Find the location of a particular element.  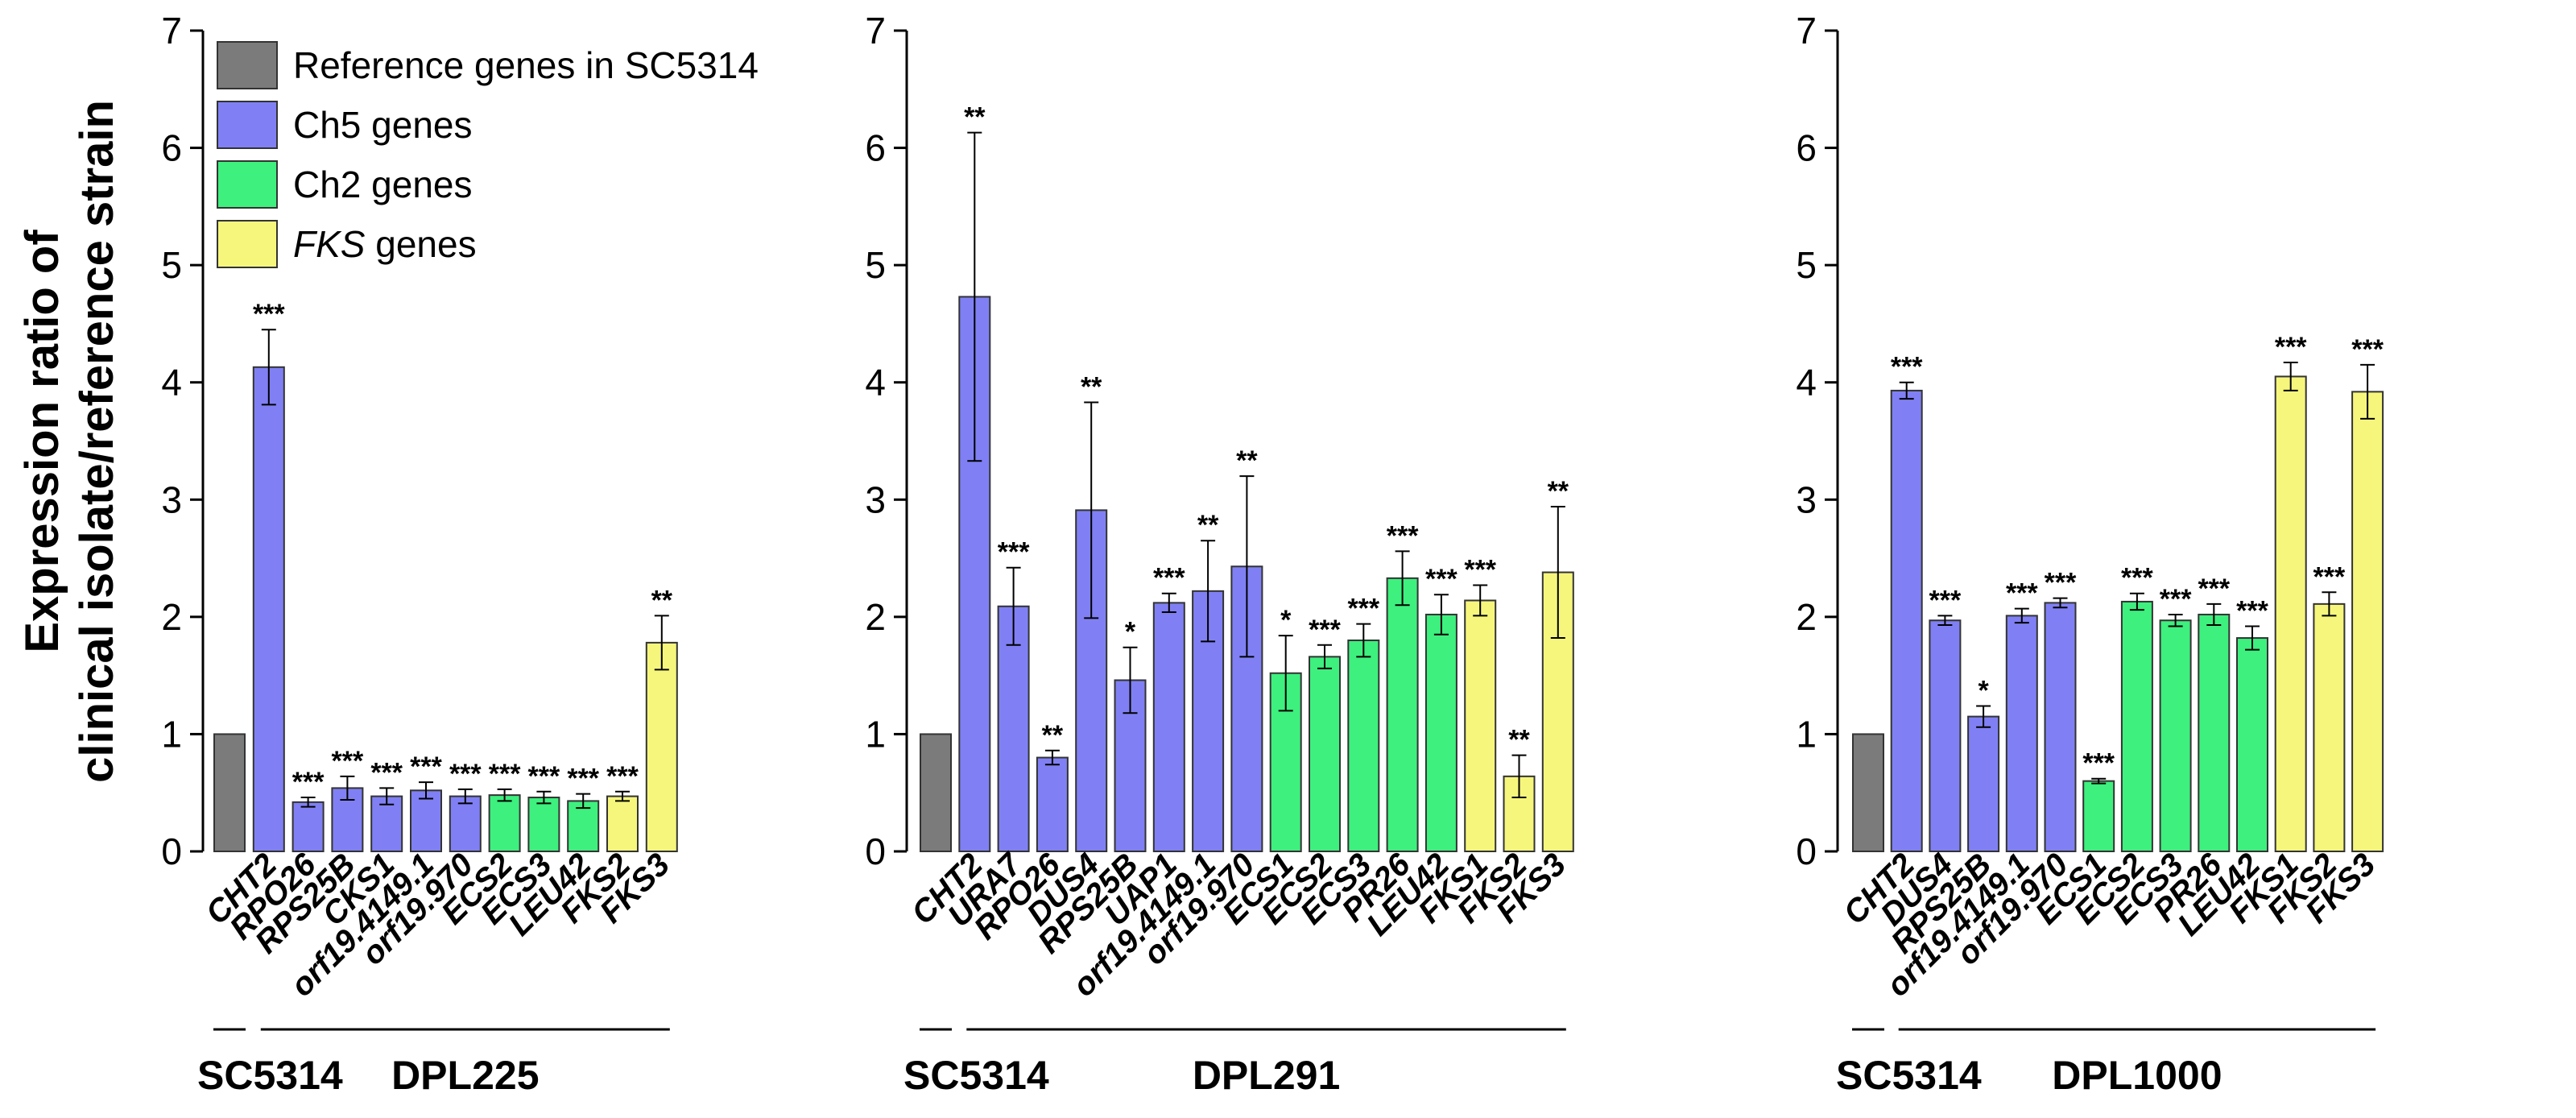

legend-swatch-ch2 is located at coordinates (248, 184).